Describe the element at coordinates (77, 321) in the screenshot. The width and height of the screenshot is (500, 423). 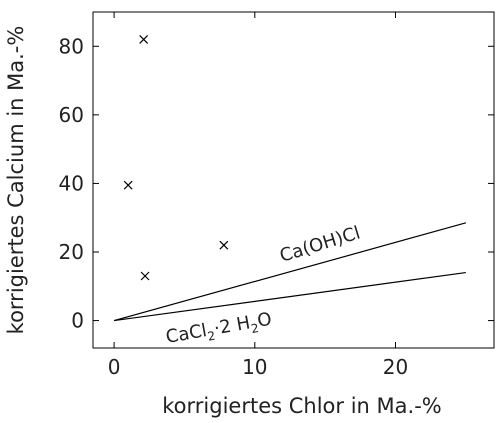
I see `y-tick-label: 0` at that location.